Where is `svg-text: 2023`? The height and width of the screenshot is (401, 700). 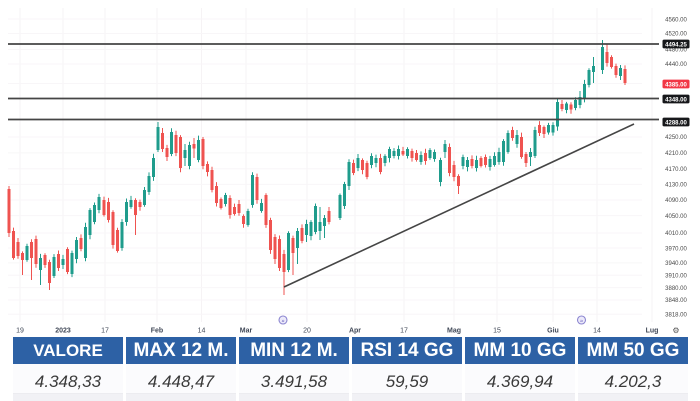 svg-text: 2023 is located at coordinates (63, 331).